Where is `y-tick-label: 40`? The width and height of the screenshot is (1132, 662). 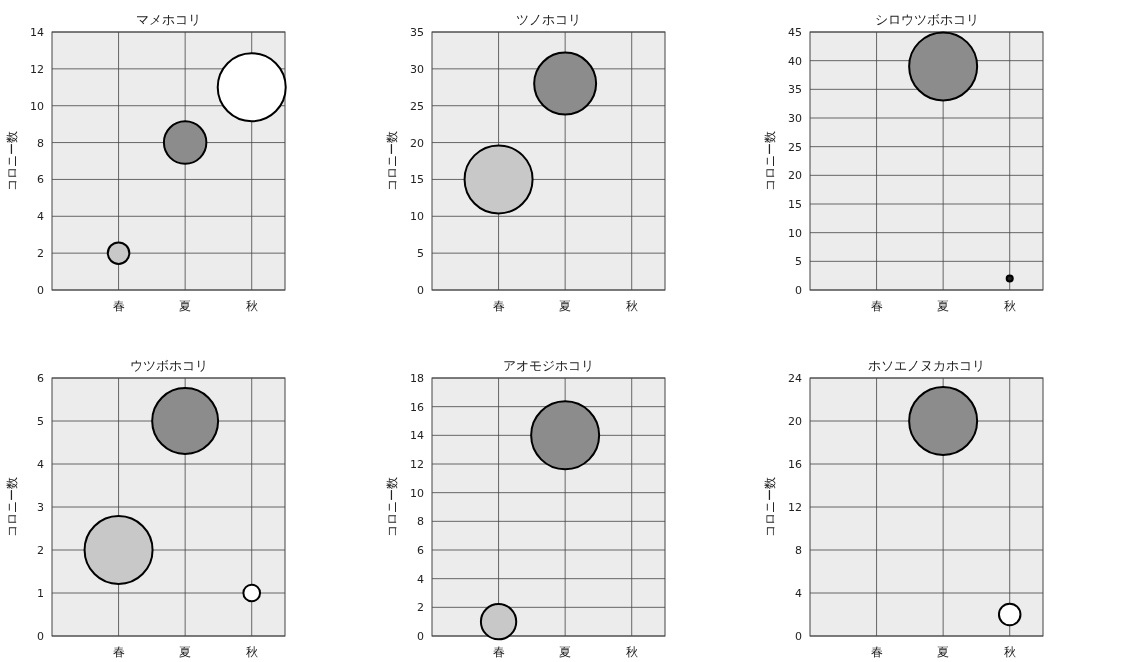 y-tick-label: 40 is located at coordinates (795, 61).